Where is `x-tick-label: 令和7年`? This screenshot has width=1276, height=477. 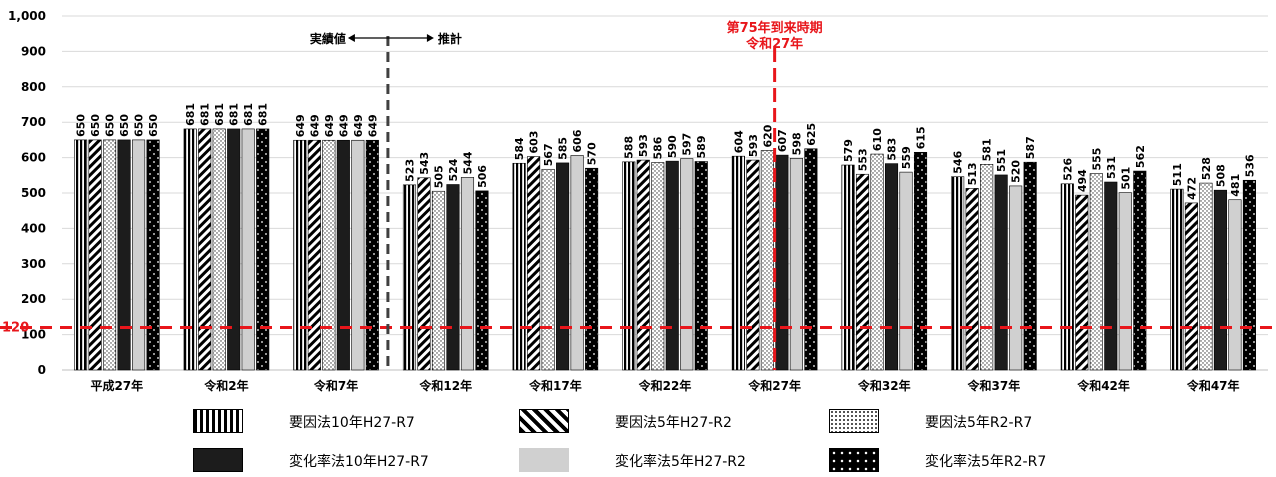 x-tick-label: 令和7年 is located at coordinates (335, 385).